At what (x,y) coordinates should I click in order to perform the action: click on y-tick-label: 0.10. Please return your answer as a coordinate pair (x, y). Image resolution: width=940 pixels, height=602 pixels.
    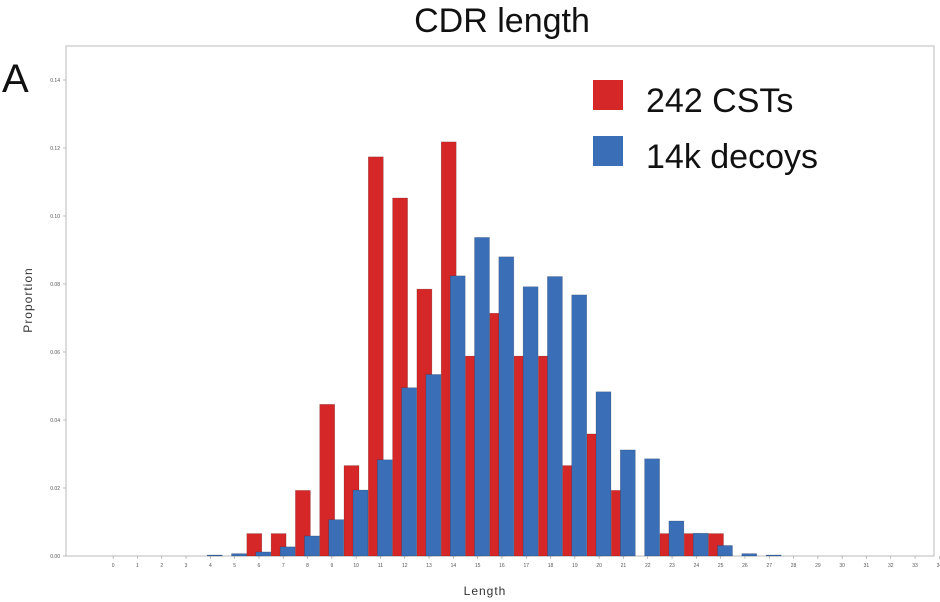
    Looking at the image, I should click on (55, 217).